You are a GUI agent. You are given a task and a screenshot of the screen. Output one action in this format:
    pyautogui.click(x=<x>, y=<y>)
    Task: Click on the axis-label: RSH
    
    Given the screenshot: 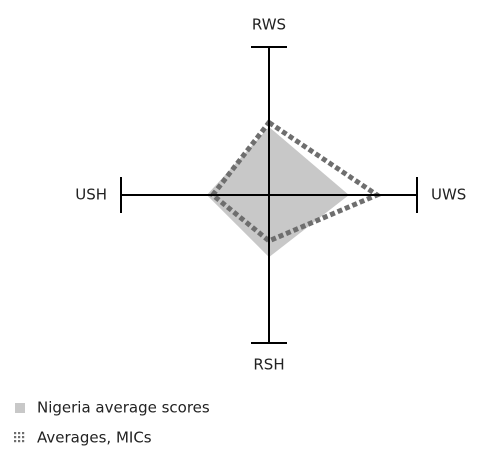 What is the action you would take?
    pyautogui.click(x=268, y=365)
    